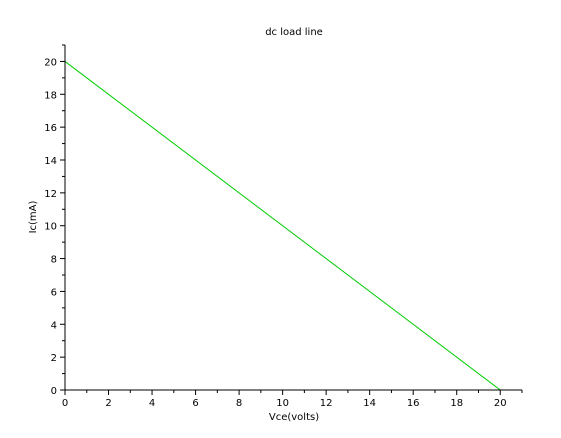 This screenshot has height=438, width=561. I want to click on x-tick-label: 8, so click(239, 403).